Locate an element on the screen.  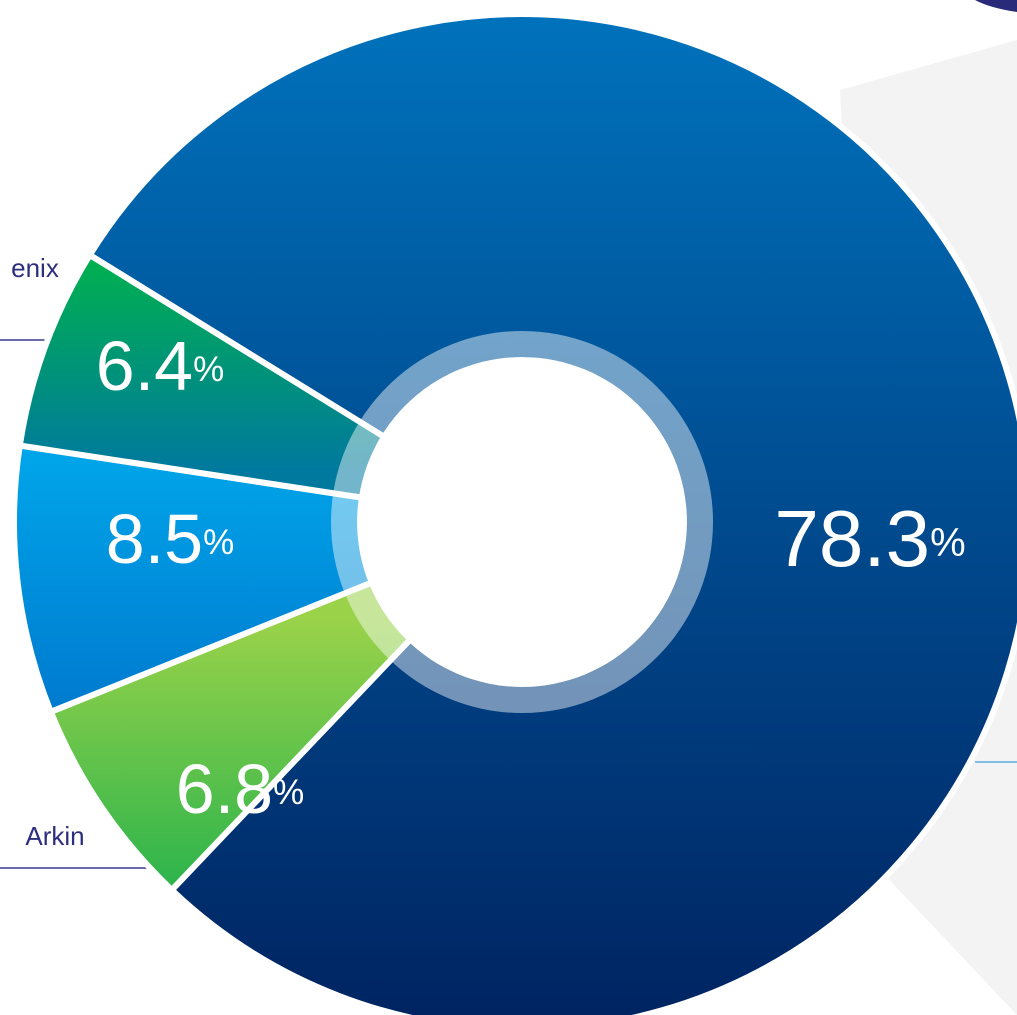
corner-shape is located at coordinates (996, 6).